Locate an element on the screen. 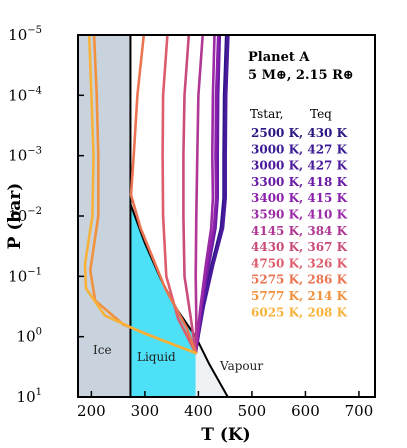  region-label-liquid: Liquid is located at coordinates (156, 357).